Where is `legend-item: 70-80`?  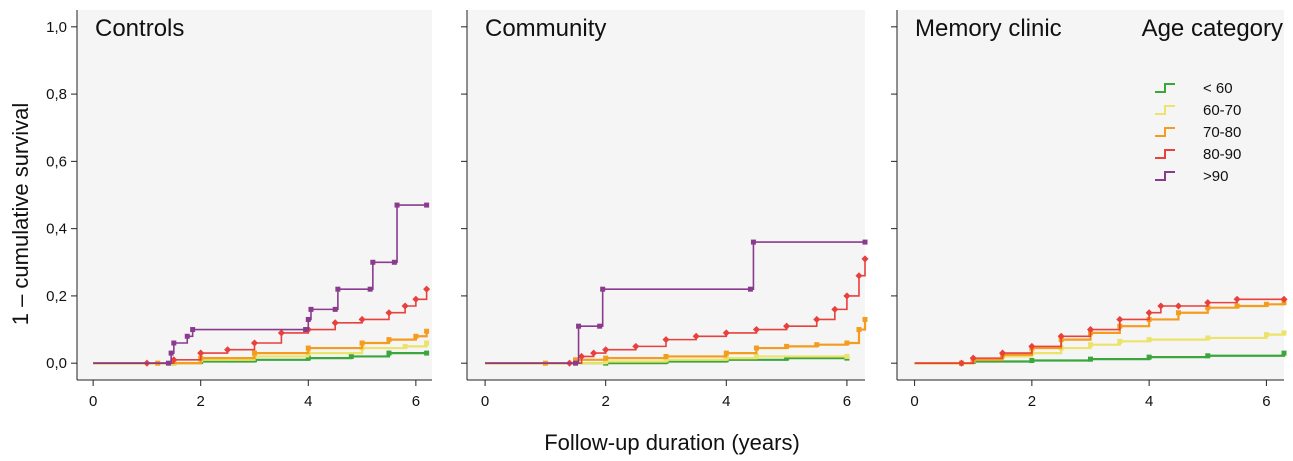
legend-item: 70-80 is located at coordinates (1198, 132).